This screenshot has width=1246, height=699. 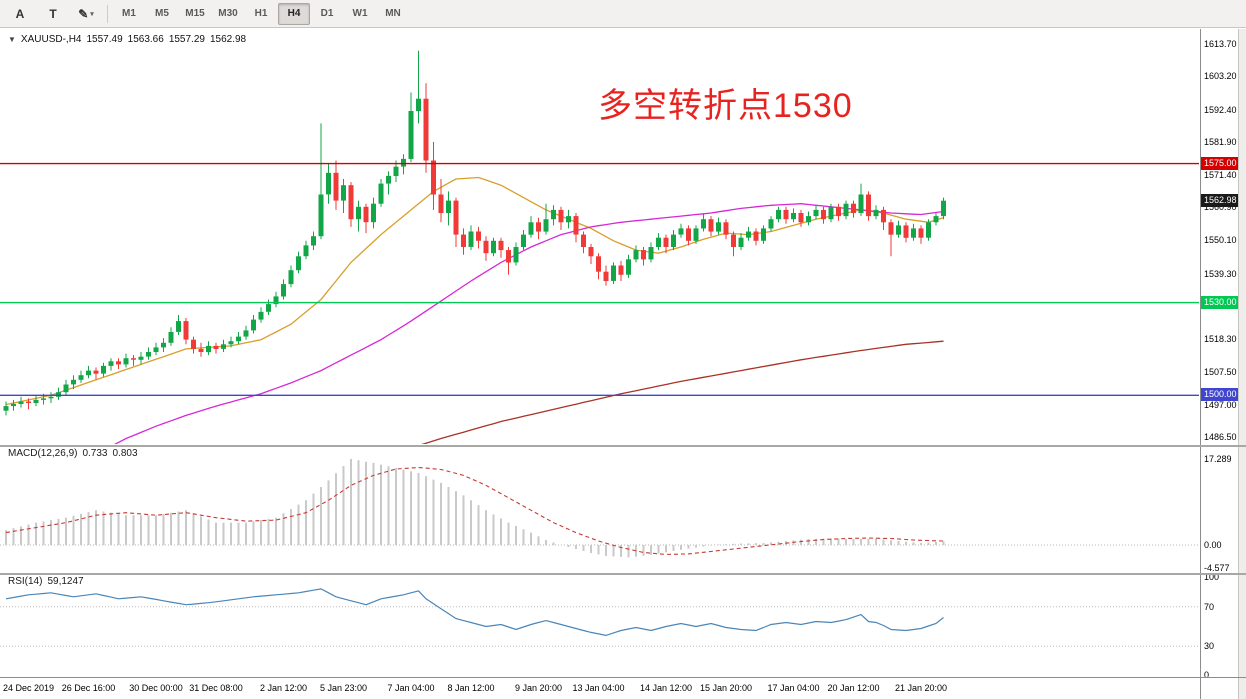 I want to click on panel-separator-rsi, so click(x=623, y=574).